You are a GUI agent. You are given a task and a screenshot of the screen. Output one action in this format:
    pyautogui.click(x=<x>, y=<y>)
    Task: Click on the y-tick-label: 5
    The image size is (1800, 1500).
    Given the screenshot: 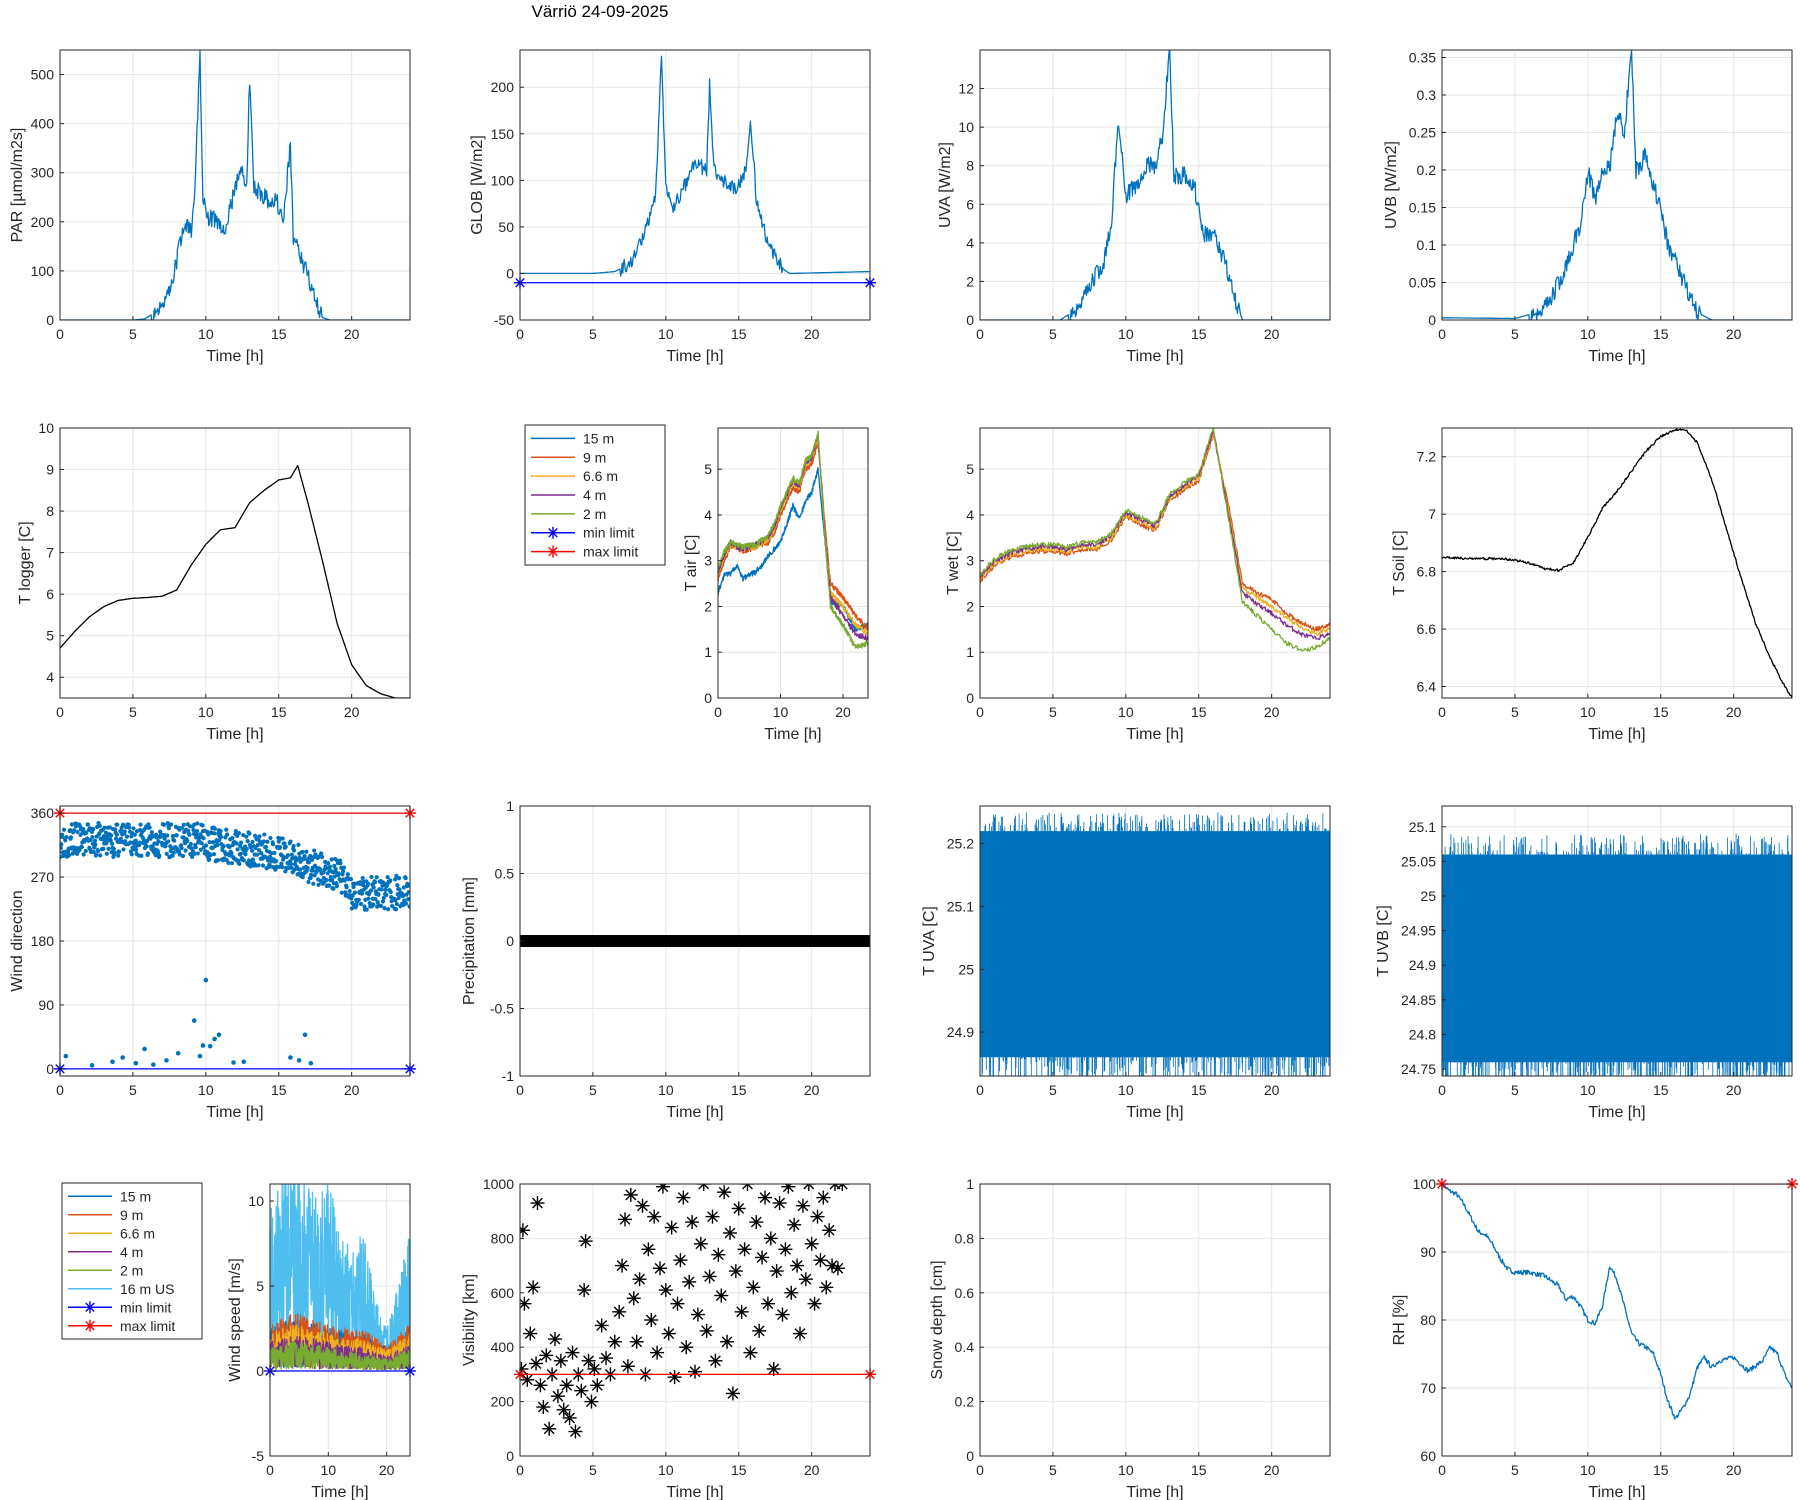 What is the action you would take?
    pyautogui.click(x=50, y=636)
    